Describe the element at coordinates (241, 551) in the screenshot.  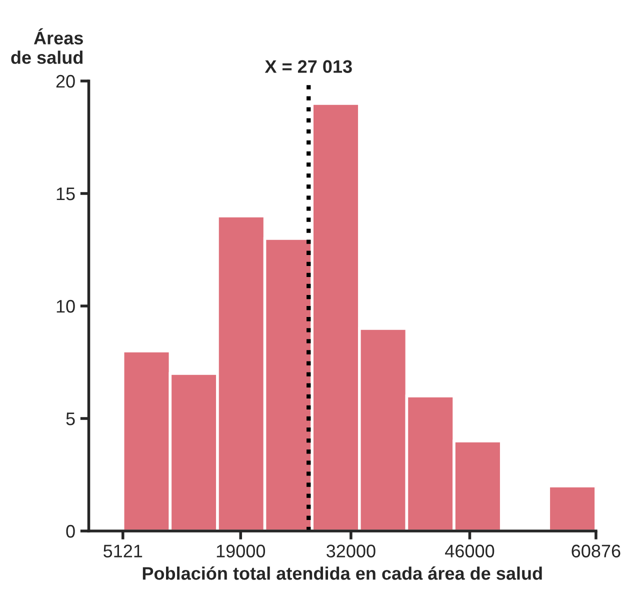
I see `x-tick-label: 19000` at that location.